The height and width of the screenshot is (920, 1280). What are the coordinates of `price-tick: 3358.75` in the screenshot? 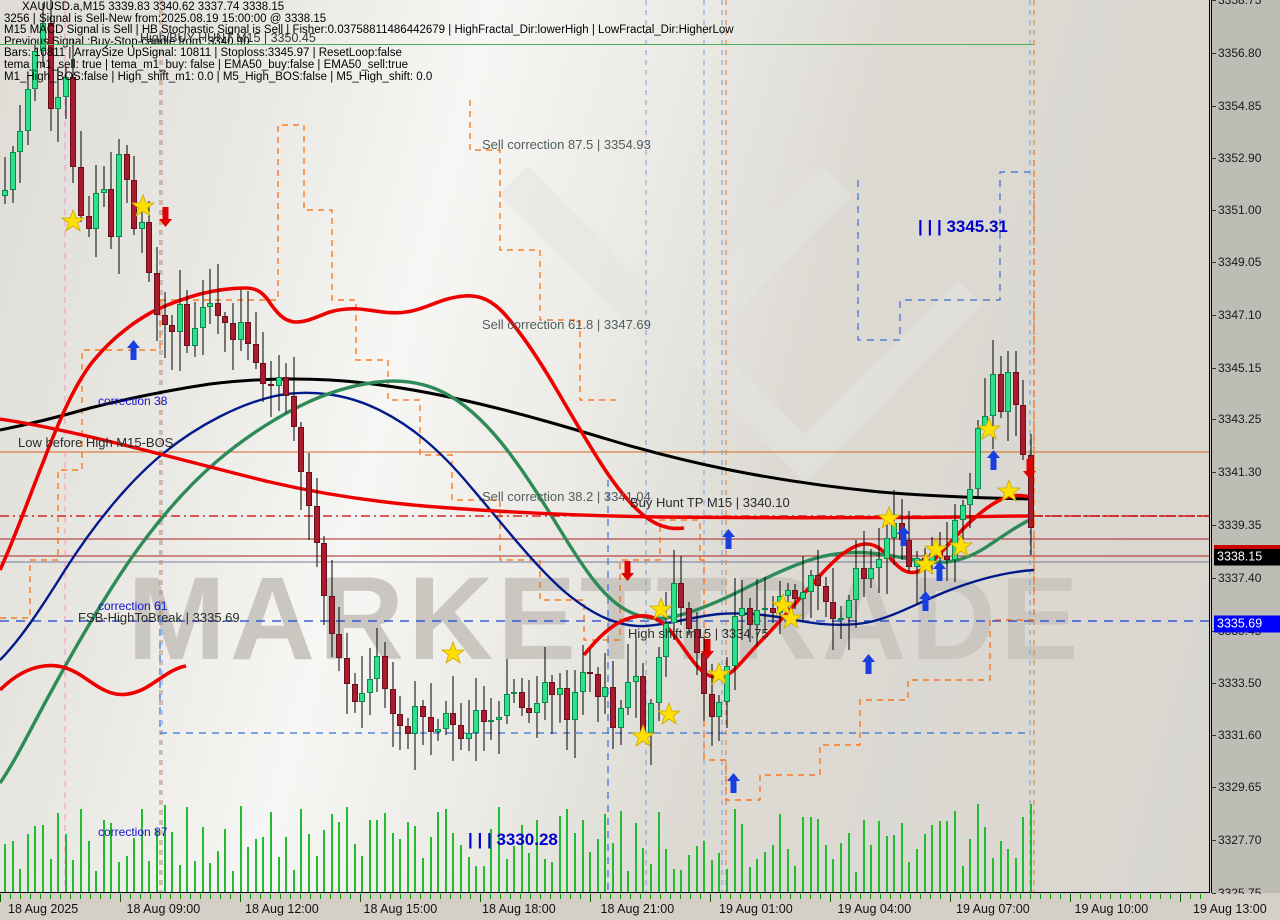 It's located at (1236, 3).